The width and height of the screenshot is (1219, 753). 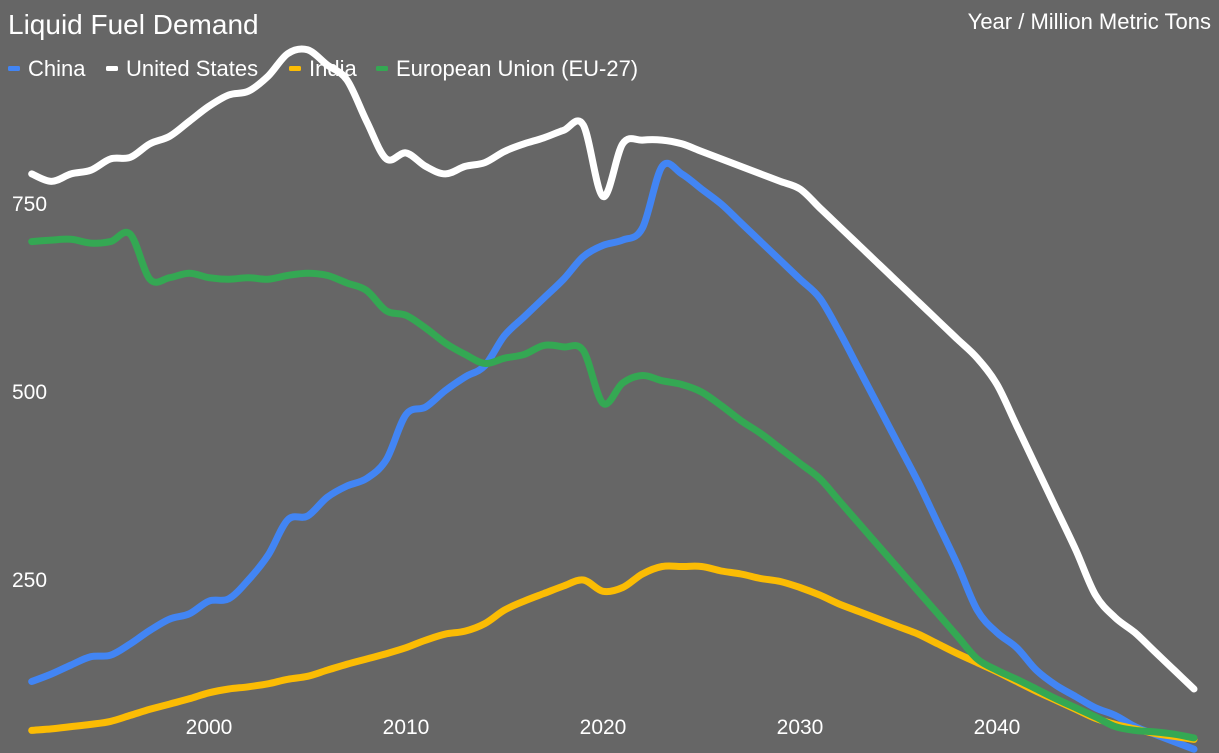 I want to click on legend-label: European Union (EU-27), so click(x=517, y=68).